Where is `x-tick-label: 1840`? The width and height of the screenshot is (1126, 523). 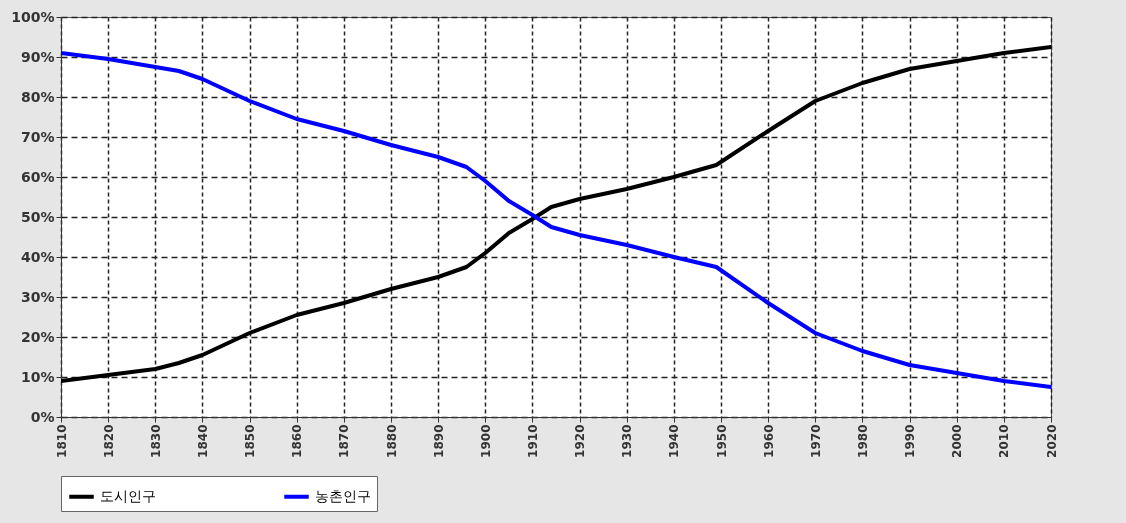 x-tick-label: 1840 is located at coordinates (202, 441).